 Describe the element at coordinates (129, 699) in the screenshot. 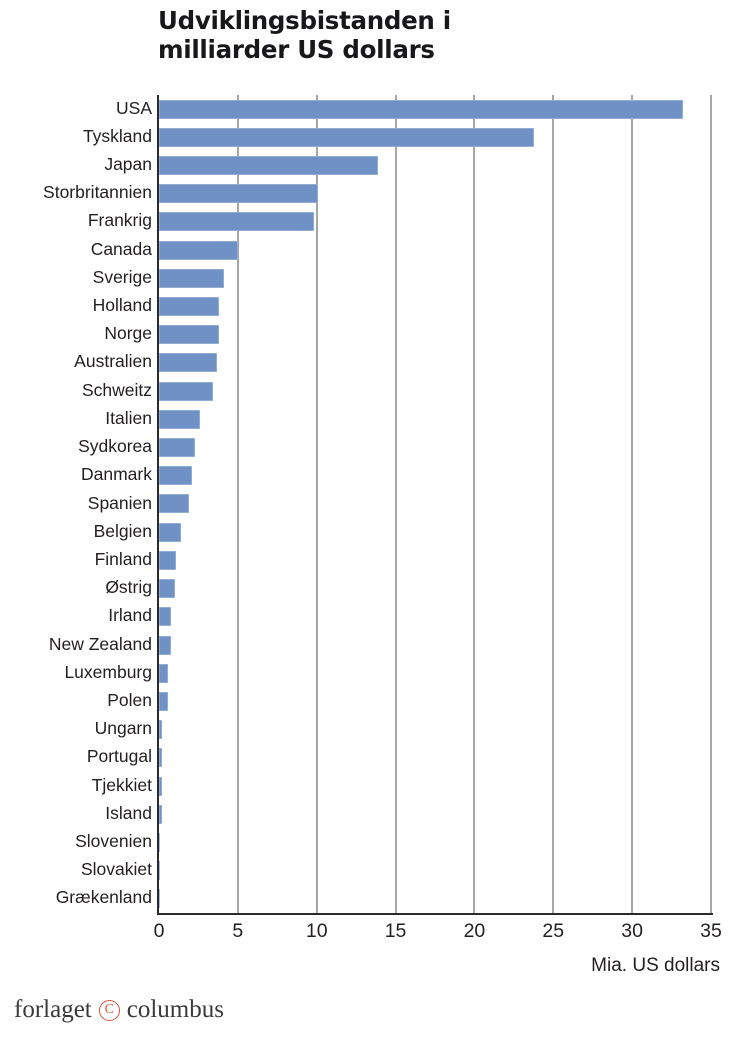

I see `y-axis-label: Polen` at that location.